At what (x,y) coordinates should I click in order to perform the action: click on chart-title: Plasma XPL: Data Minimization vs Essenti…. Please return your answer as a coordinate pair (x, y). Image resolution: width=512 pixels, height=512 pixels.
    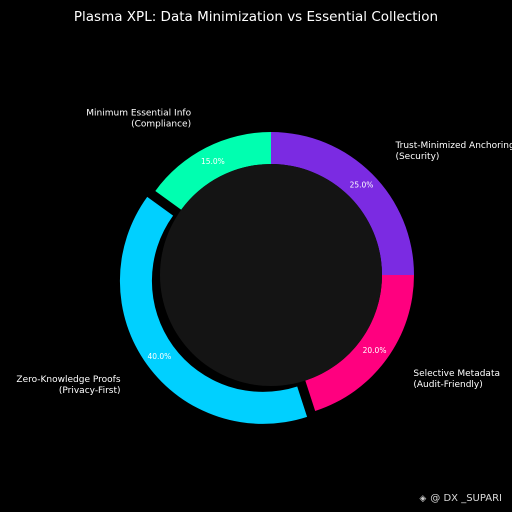
    Looking at the image, I should click on (256, 17).